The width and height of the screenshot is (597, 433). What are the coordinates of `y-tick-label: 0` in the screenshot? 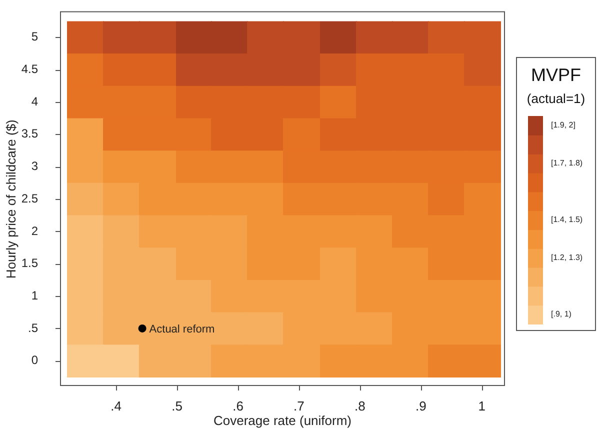 It's located at (34, 360).